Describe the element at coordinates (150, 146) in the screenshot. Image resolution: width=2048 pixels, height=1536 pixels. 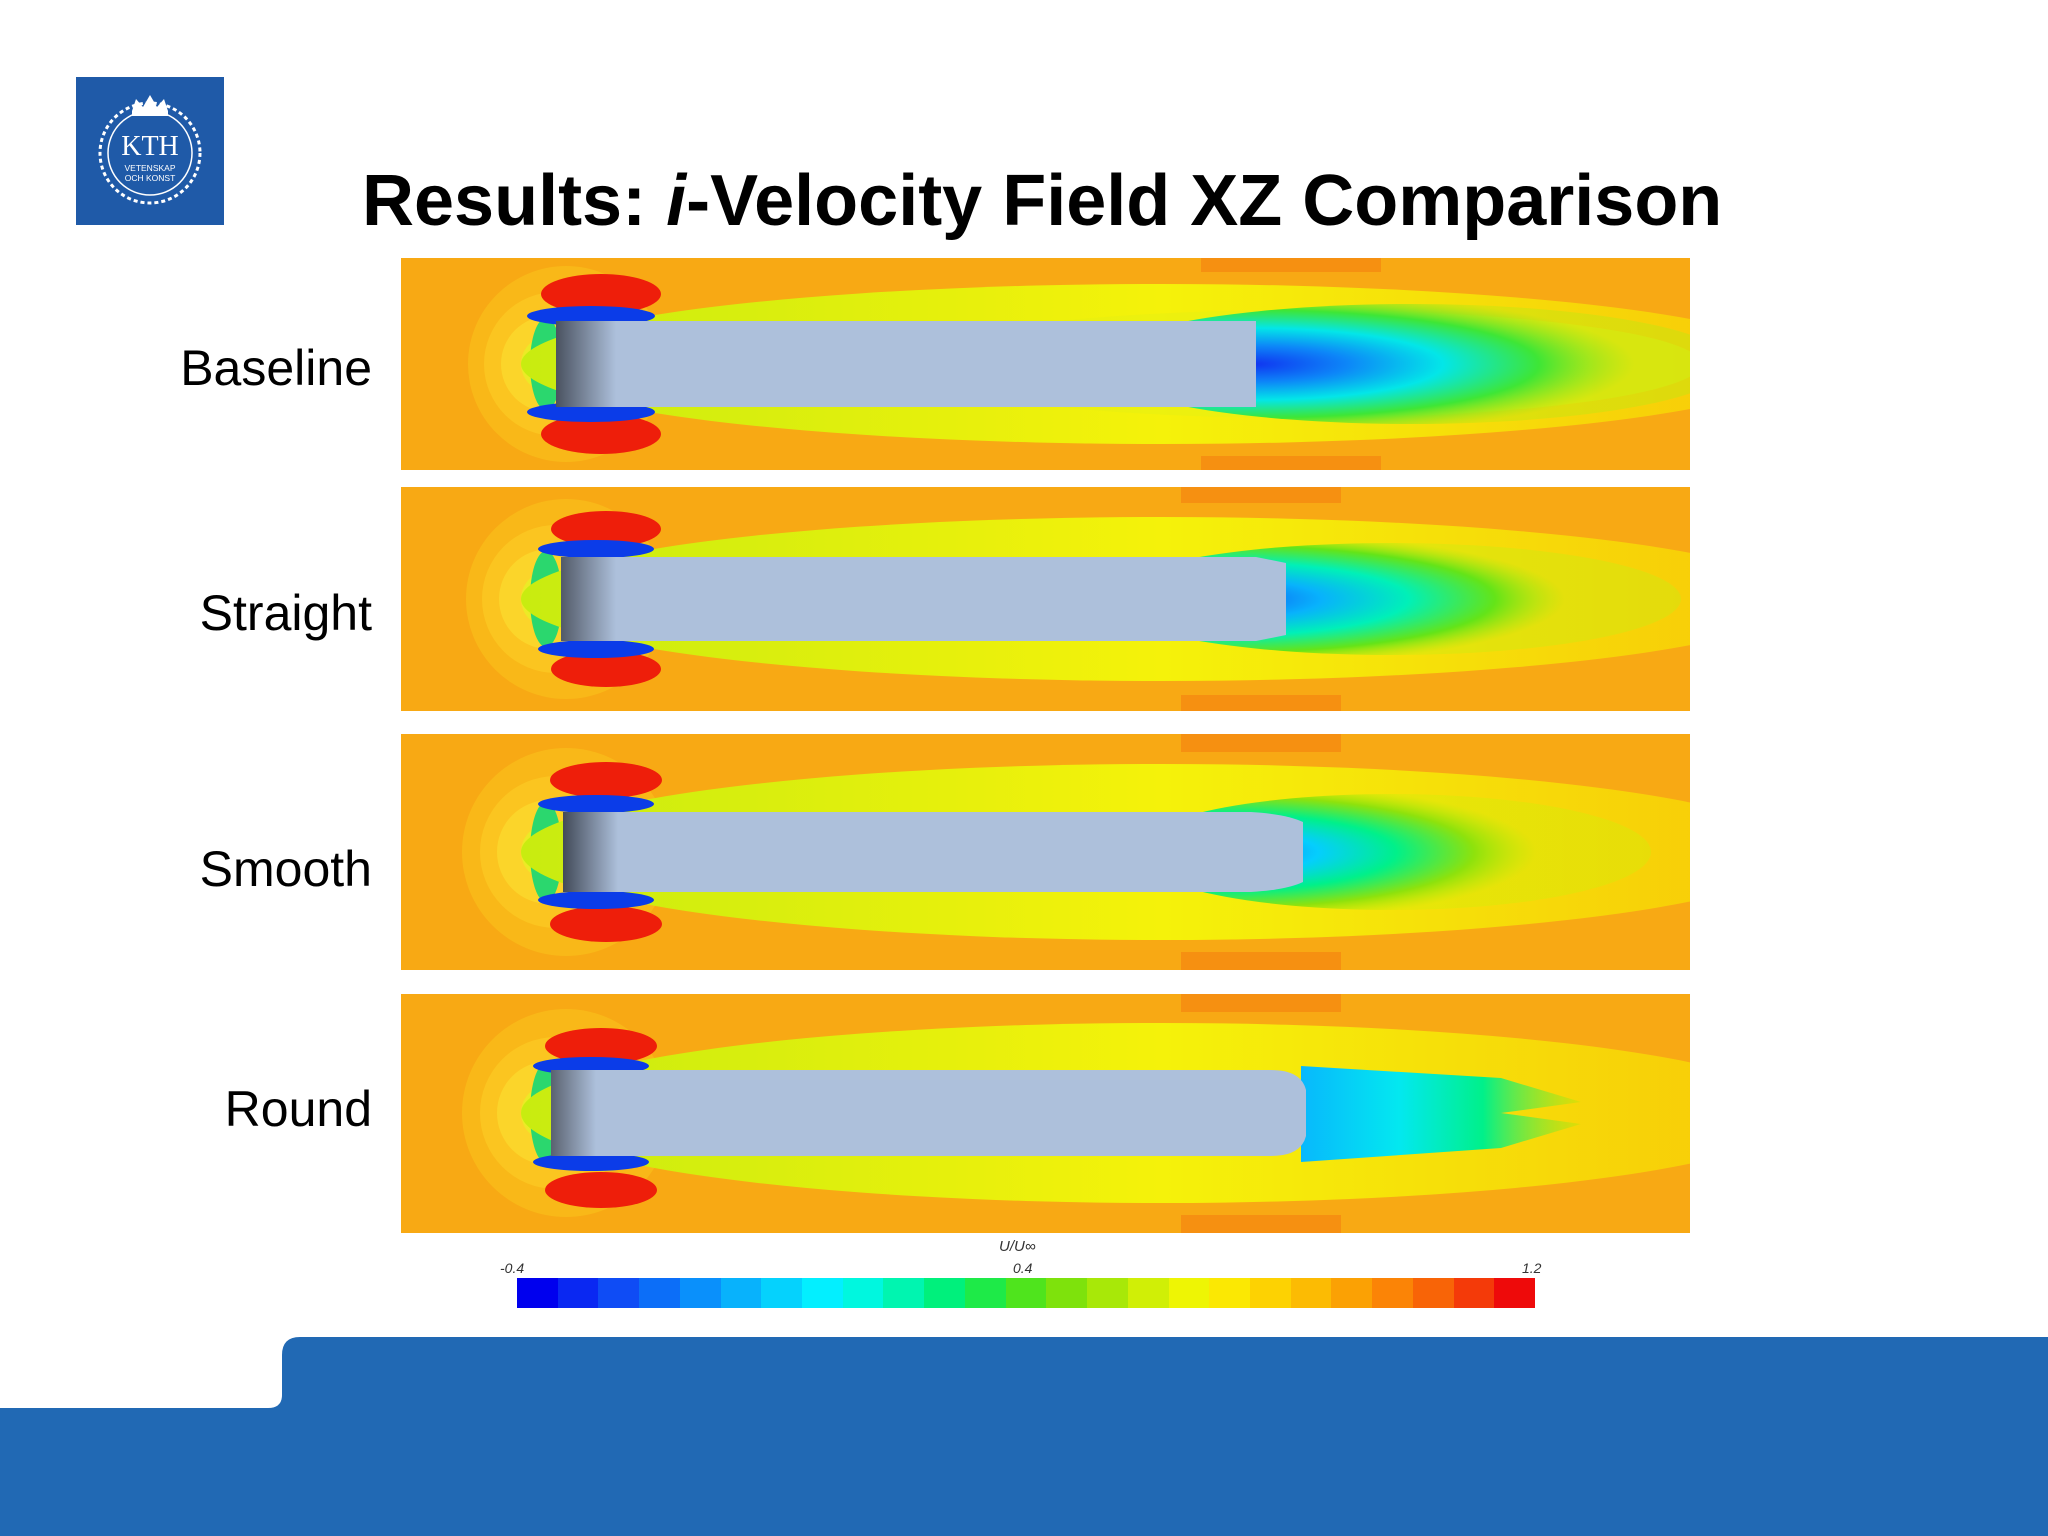
I see `logo-text: KTH` at that location.